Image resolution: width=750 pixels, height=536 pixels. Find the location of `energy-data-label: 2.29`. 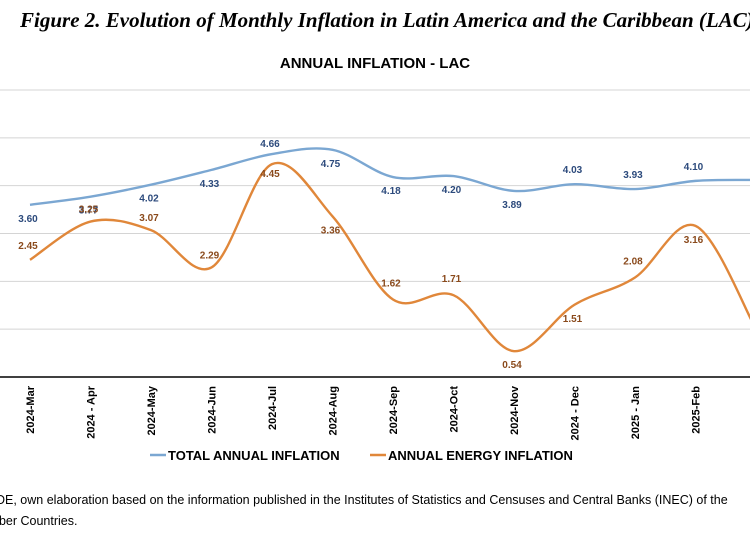

energy-data-label: 2.29 is located at coordinates (210, 255).